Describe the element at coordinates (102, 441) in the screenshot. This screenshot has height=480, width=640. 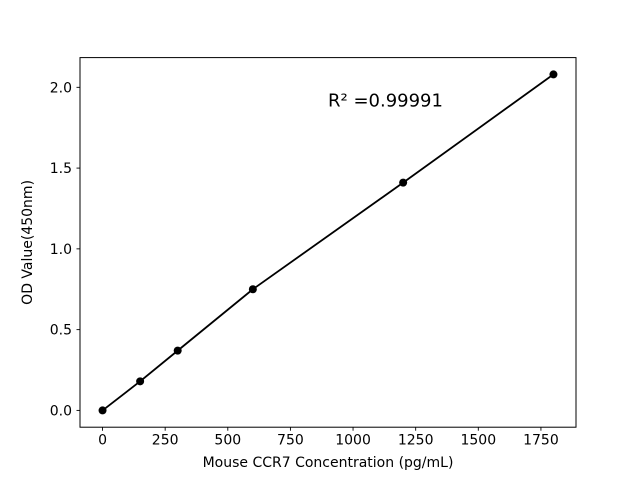
I see `x-tick-label: 0` at that location.